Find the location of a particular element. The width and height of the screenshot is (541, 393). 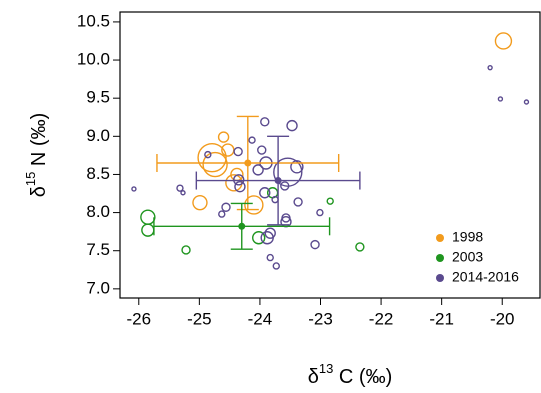

legend-label: 1998 is located at coordinates (467, 237).